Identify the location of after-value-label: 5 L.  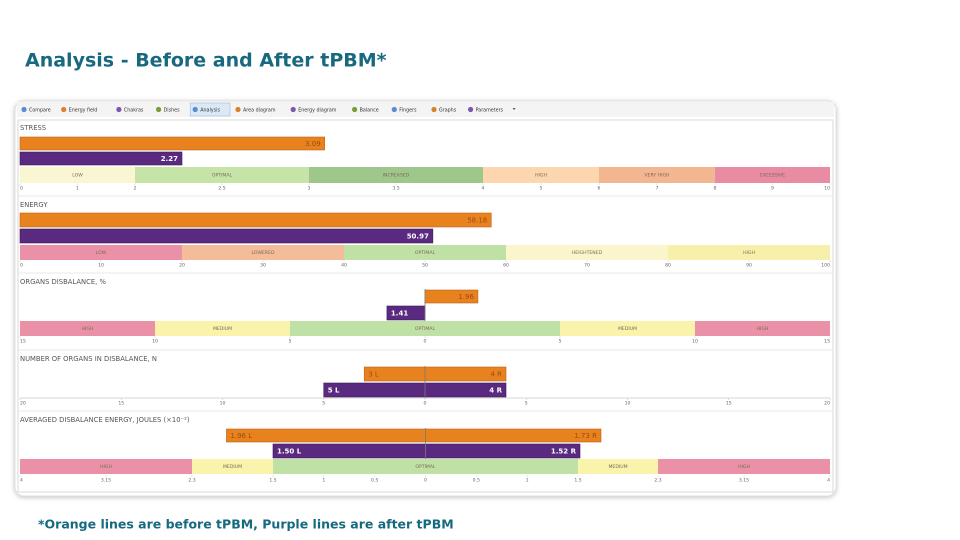
(334, 391).